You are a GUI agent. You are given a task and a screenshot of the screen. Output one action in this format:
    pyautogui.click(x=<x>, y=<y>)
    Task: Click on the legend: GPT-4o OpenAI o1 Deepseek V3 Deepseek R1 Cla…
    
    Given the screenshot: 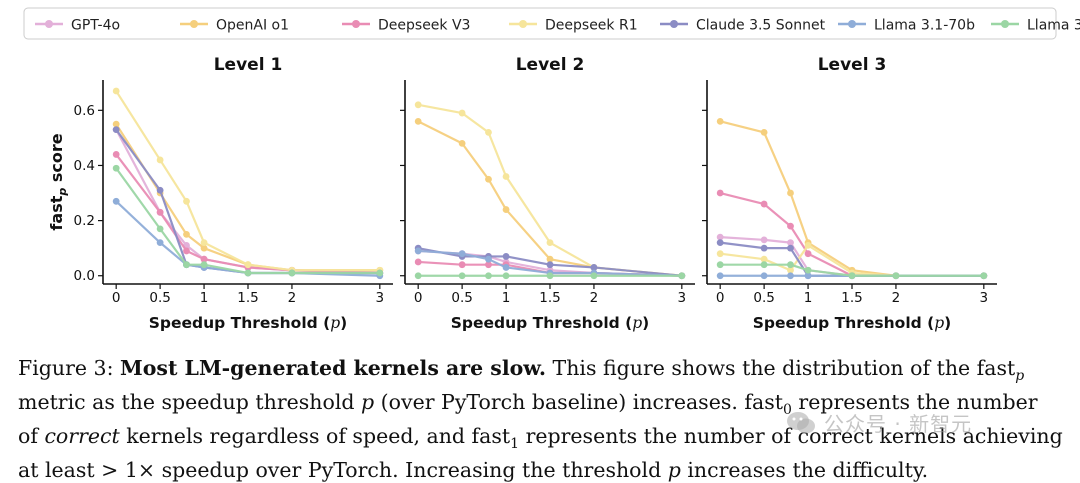 What is the action you would take?
    pyautogui.click(x=551, y=23)
    